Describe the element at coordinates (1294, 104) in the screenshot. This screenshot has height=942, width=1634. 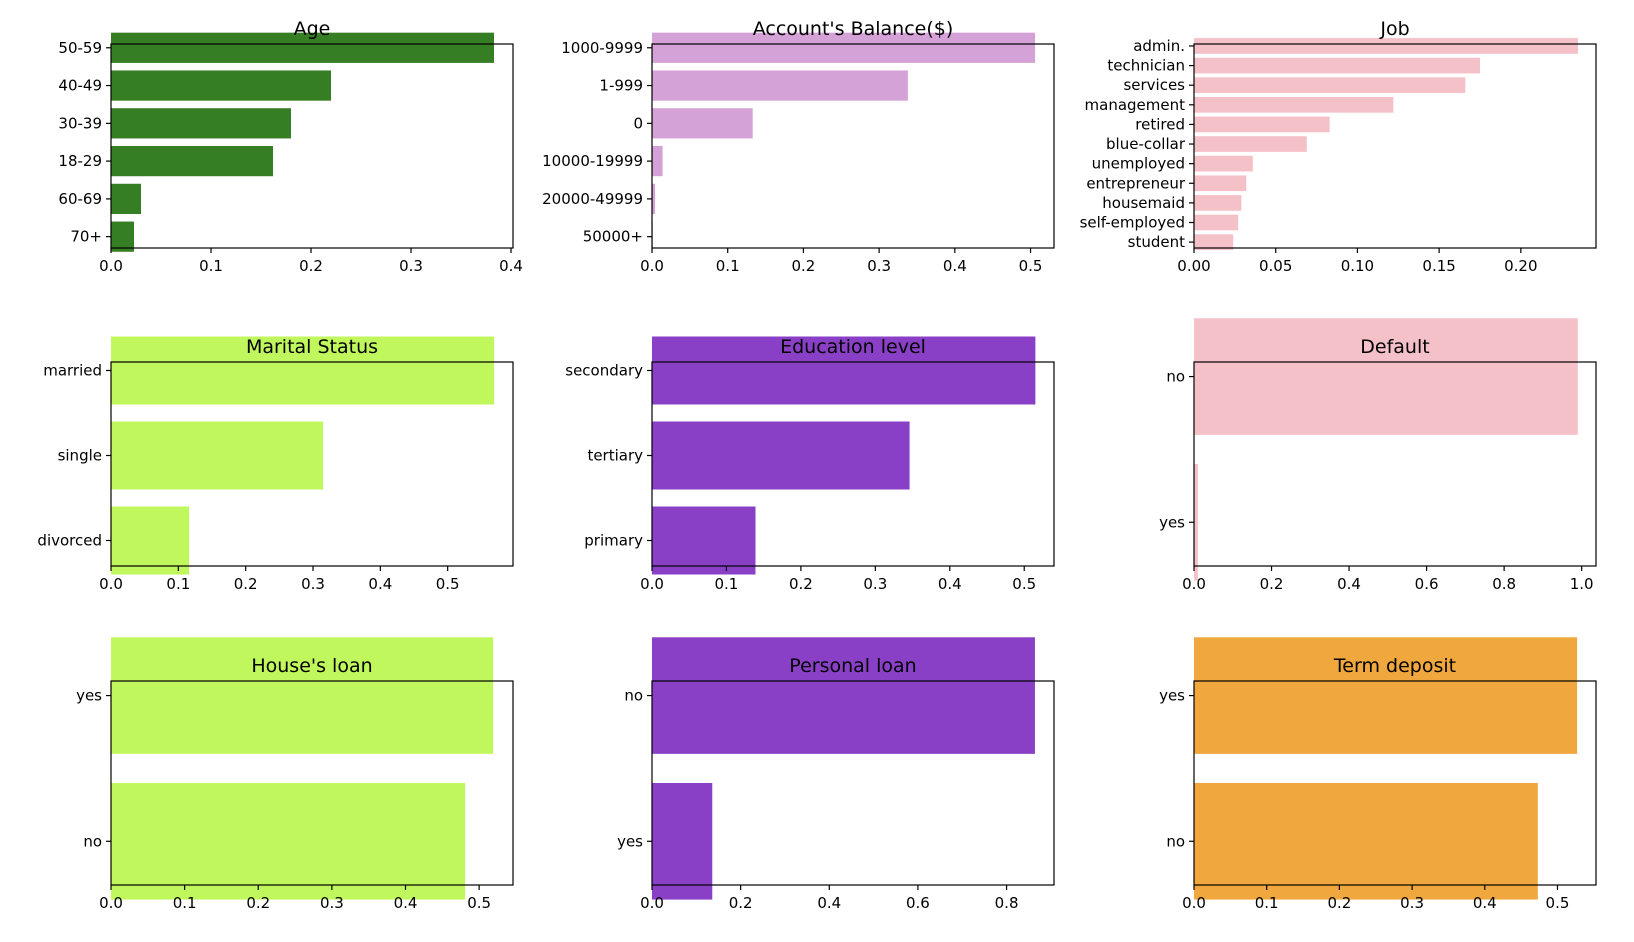
I see `bar-job-management` at that location.